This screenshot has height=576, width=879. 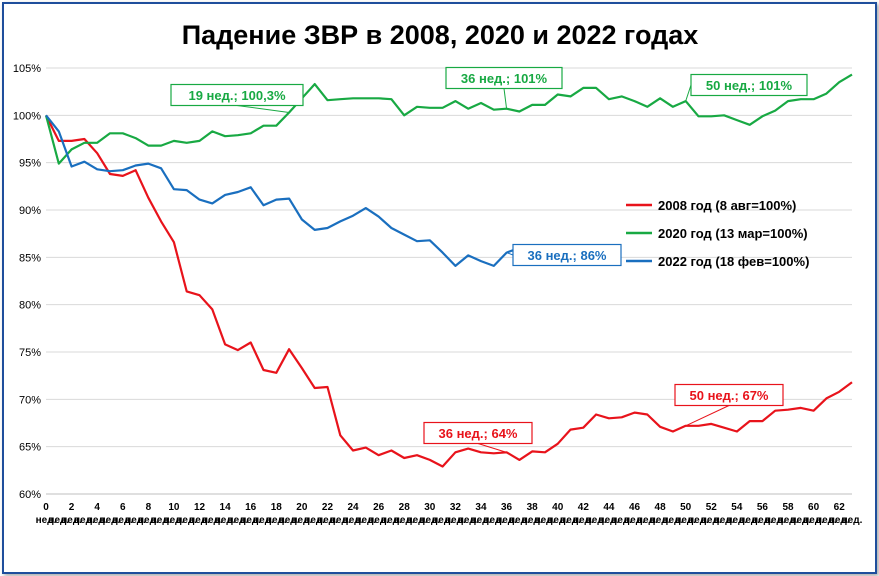 I want to click on annotation-label: 36 нед.; 64%, so click(x=478, y=433).